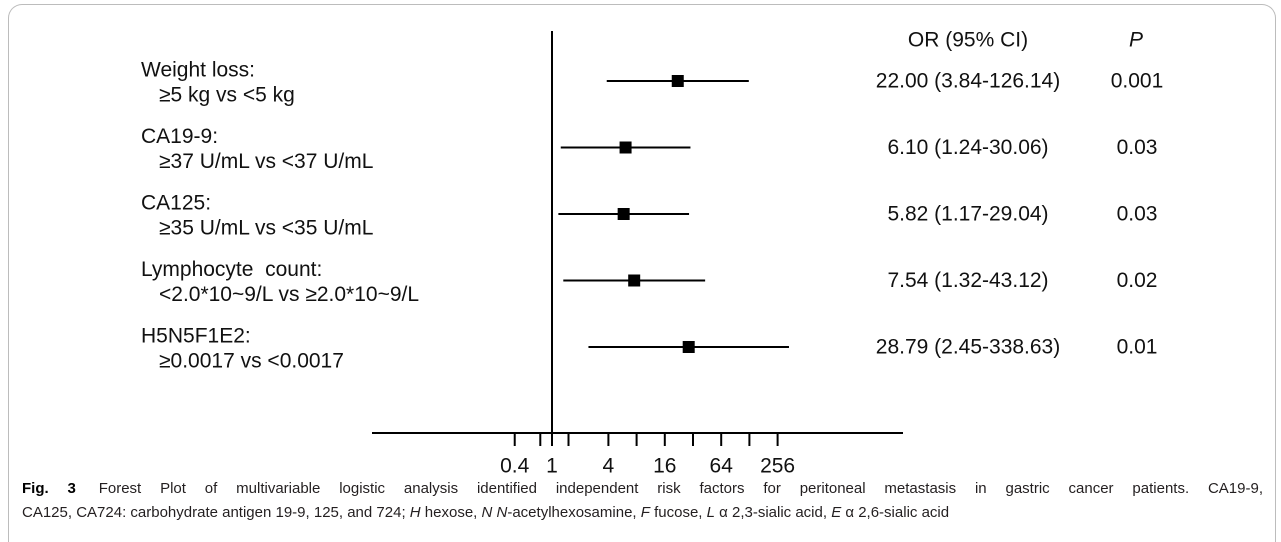  Describe the element at coordinates (1137, 147) in the screenshot. I see `p-value-ca19-9: 0.03` at that location.